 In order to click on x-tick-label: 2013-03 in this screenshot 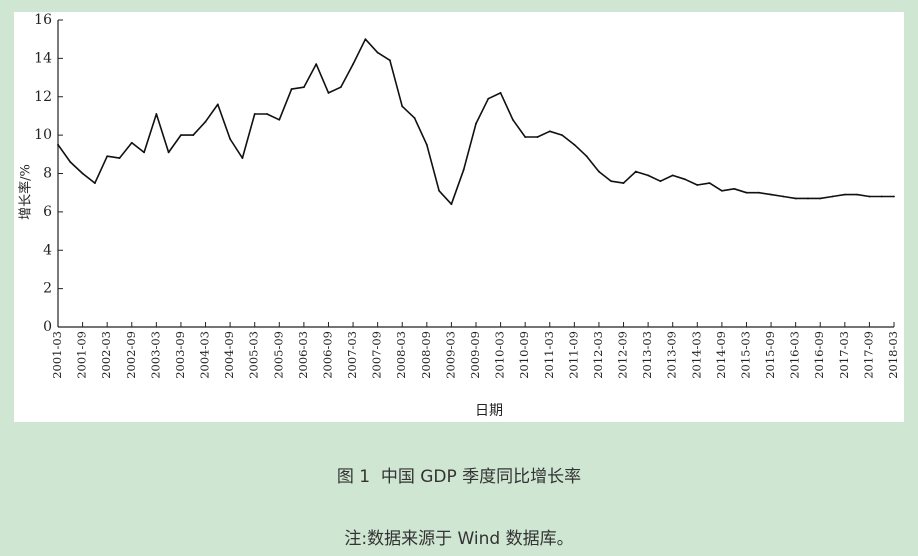, I will do `click(647, 355)`.